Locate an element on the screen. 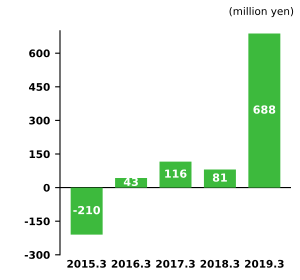 Image resolution: width=300 pixels, height=280 pixels. text: (million yen) is located at coordinates (262, 12).